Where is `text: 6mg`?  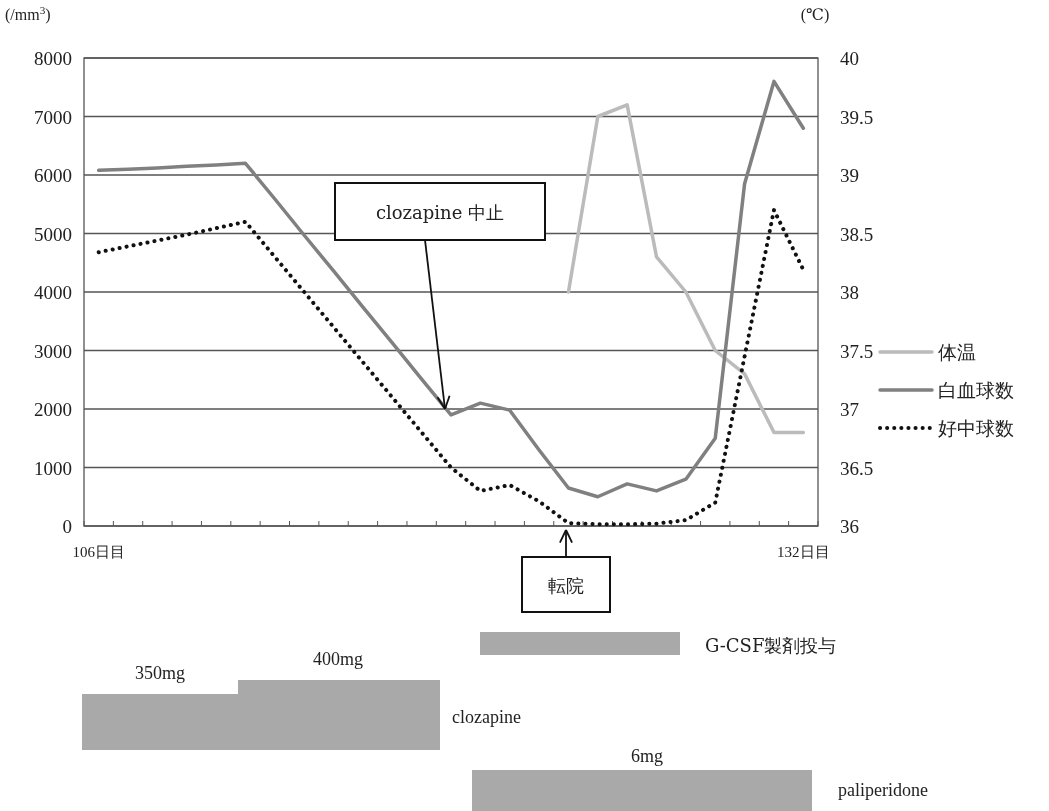 text: 6mg is located at coordinates (647, 756).